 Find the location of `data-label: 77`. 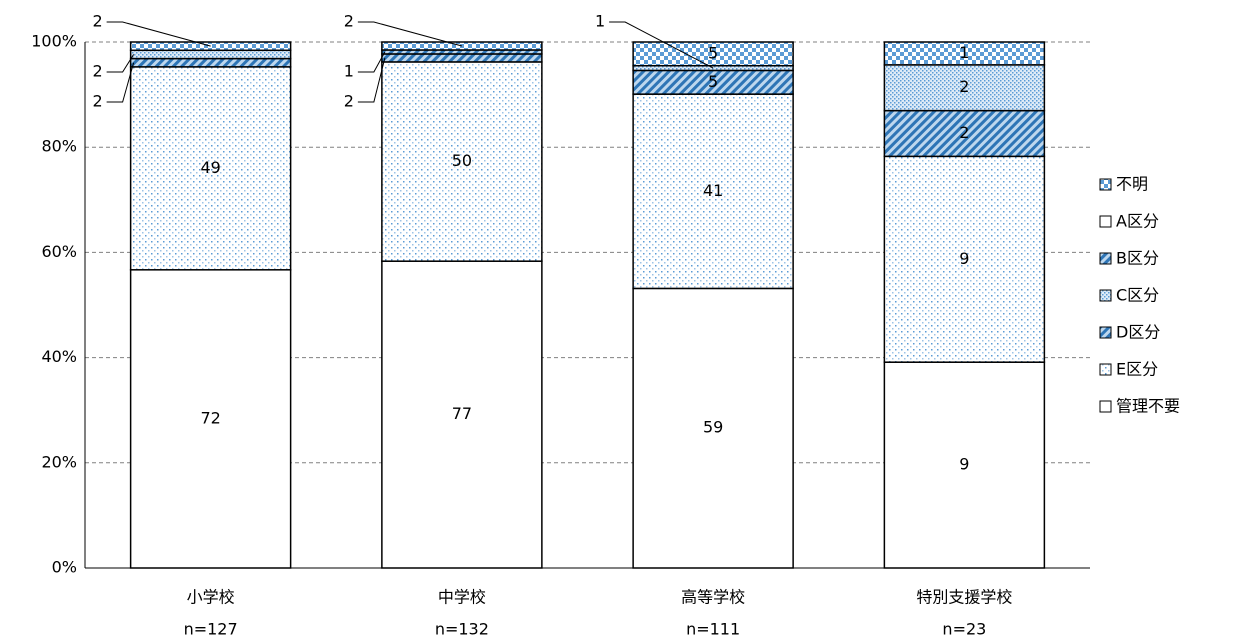

data-label: 77 is located at coordinates (462, 413).